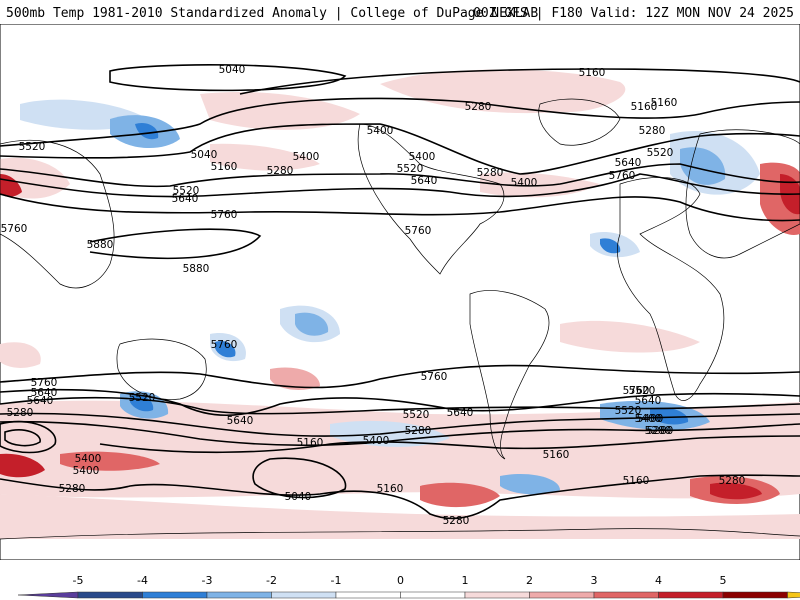 This screenshot has height=600, width=800. Describe the element at coordinates (48, 595) in the screenshot. I see `colorbar-min-arrow` at that location.